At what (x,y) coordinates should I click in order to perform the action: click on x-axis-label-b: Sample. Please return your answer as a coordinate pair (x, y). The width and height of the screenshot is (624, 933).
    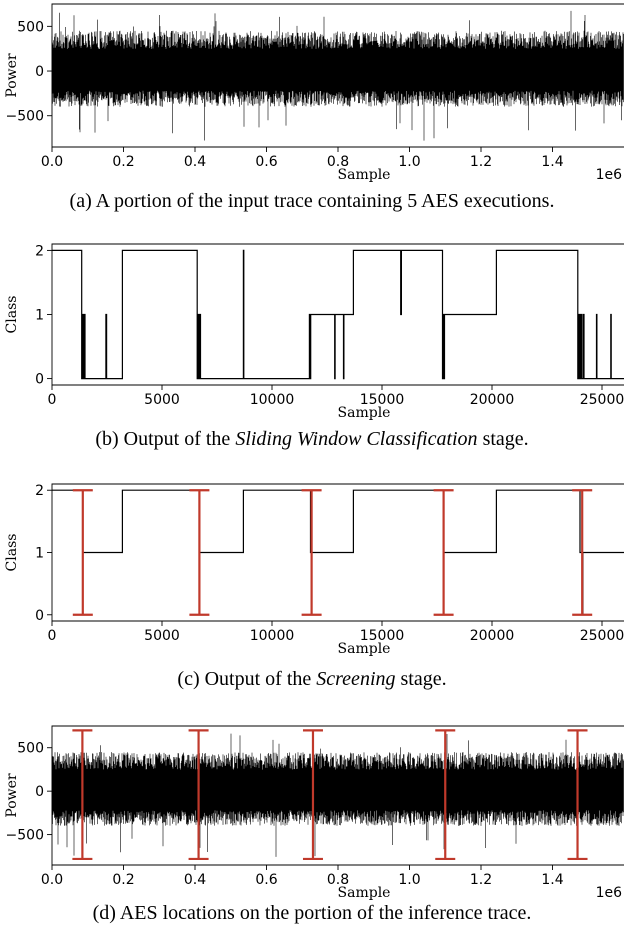
    Looking at the image, I should click on (364, 413).